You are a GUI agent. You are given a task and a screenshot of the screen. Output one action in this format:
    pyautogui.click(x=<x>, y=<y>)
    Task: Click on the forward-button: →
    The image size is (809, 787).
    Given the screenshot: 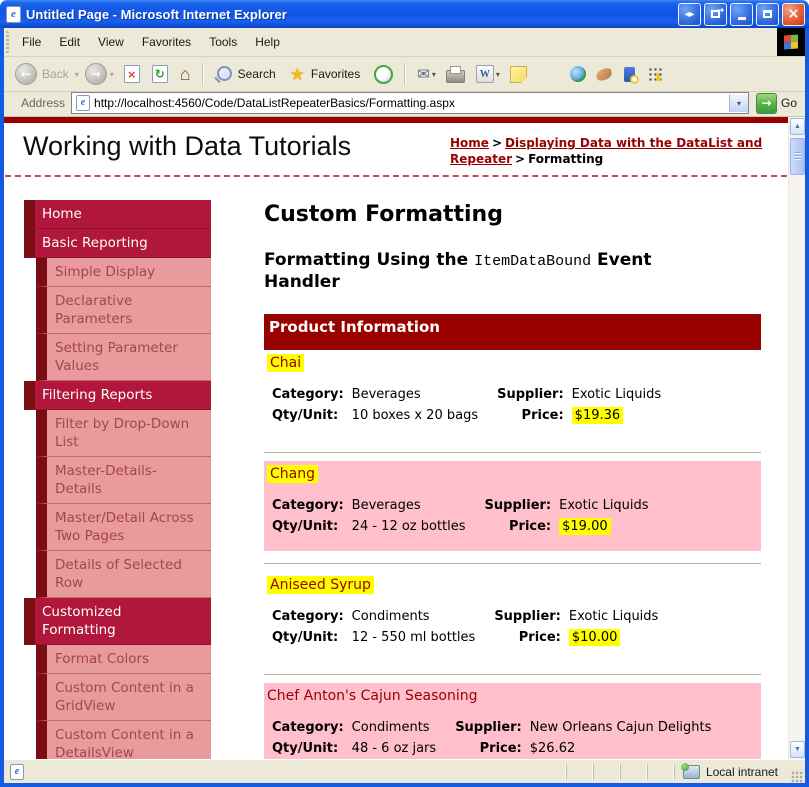 What is the action you would take?
    pyautogui.click(x=96, y=74)
    